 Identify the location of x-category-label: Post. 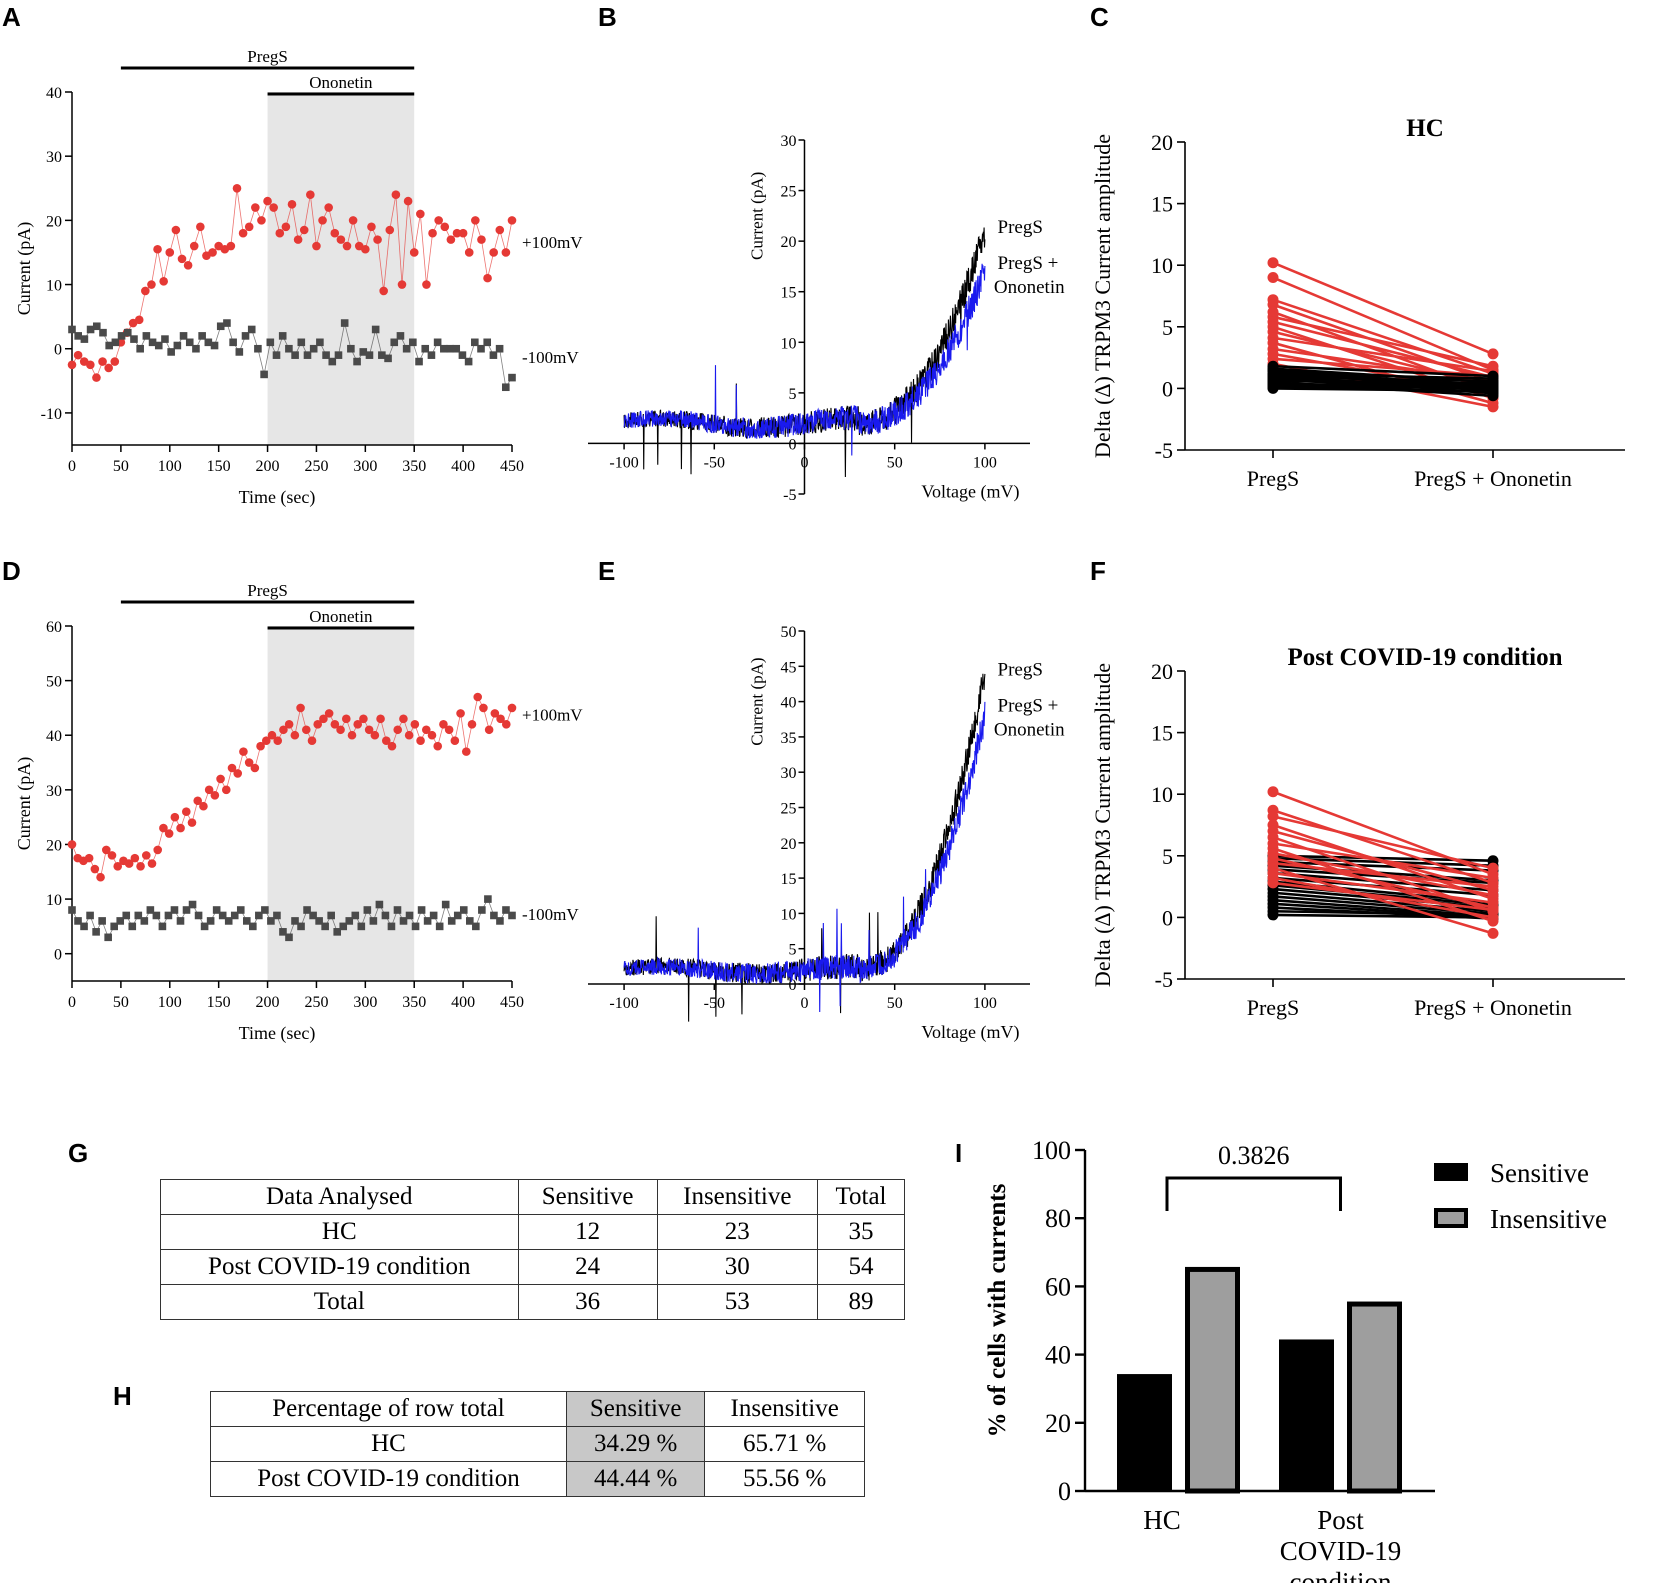
(1340, 1520).